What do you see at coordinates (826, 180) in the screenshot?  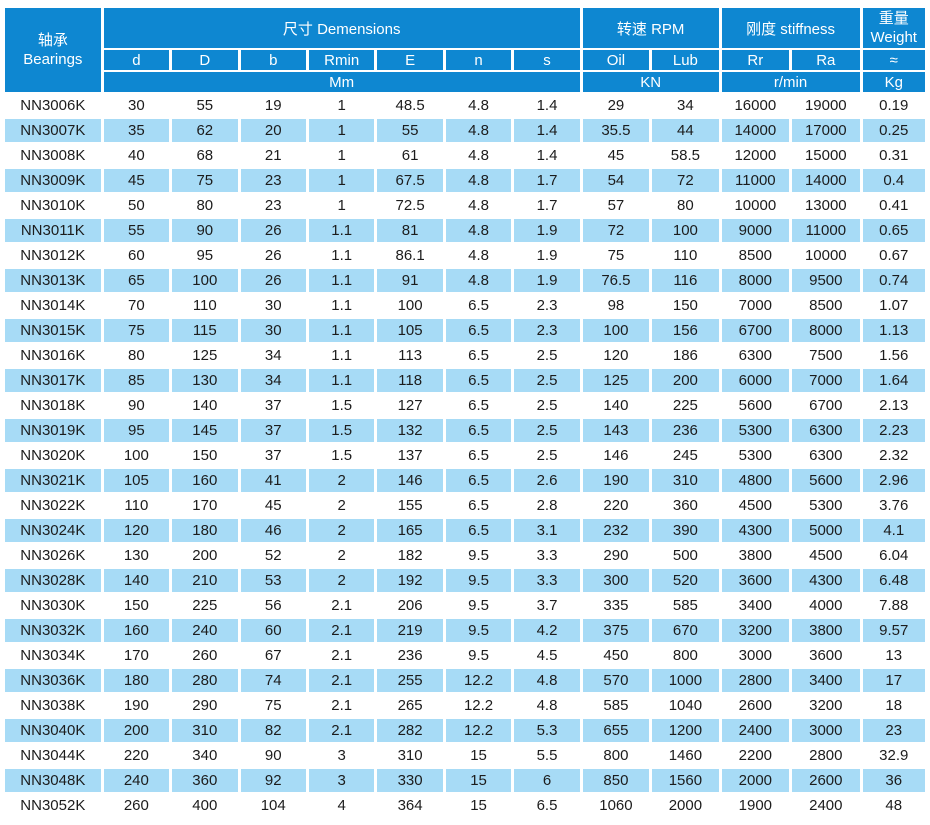 I see `cell-value: 14000` at bounding box center [826, 180].